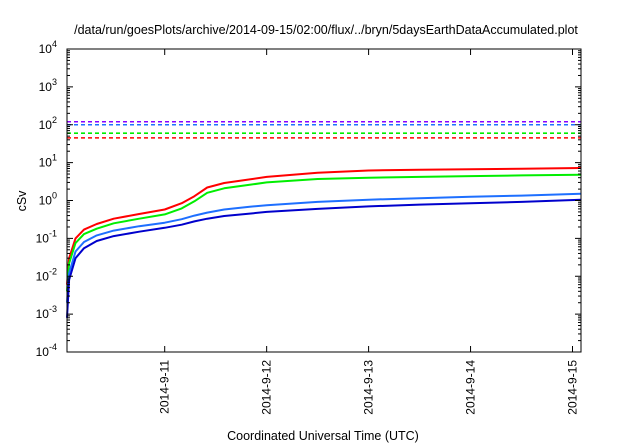 The image size is (640, 448). Describe the element at coordinates (323, 436) in the screenshot. I see `x-axis-label: Coordinated Universal Time (UTC)` at that location.